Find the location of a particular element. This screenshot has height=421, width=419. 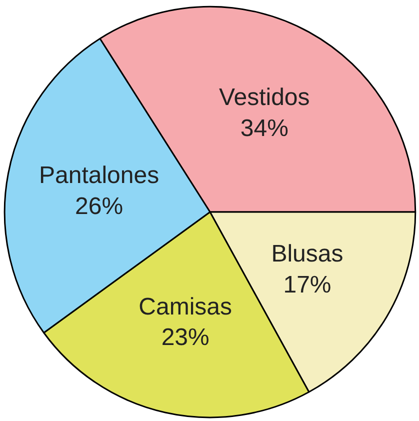

data-label: 34% is located at coordinates (264, 128).